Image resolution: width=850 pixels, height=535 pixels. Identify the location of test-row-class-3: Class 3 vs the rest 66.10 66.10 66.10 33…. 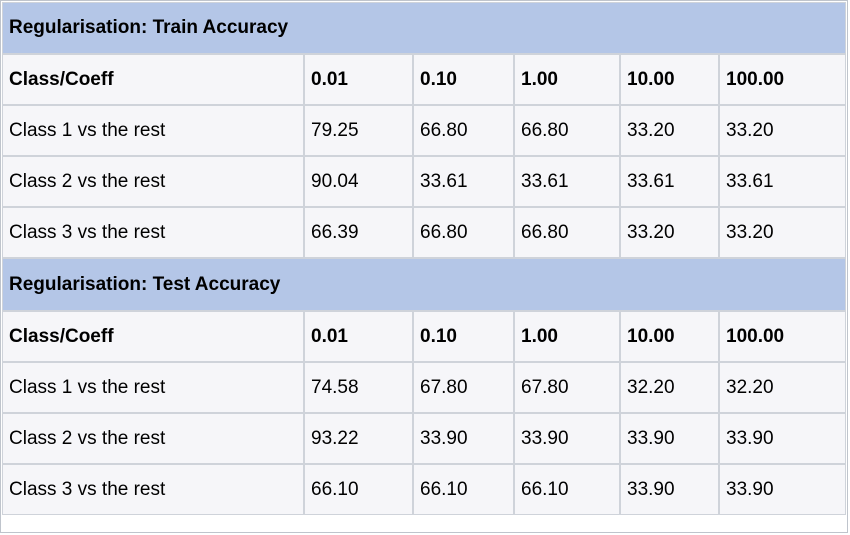
(424, 489).